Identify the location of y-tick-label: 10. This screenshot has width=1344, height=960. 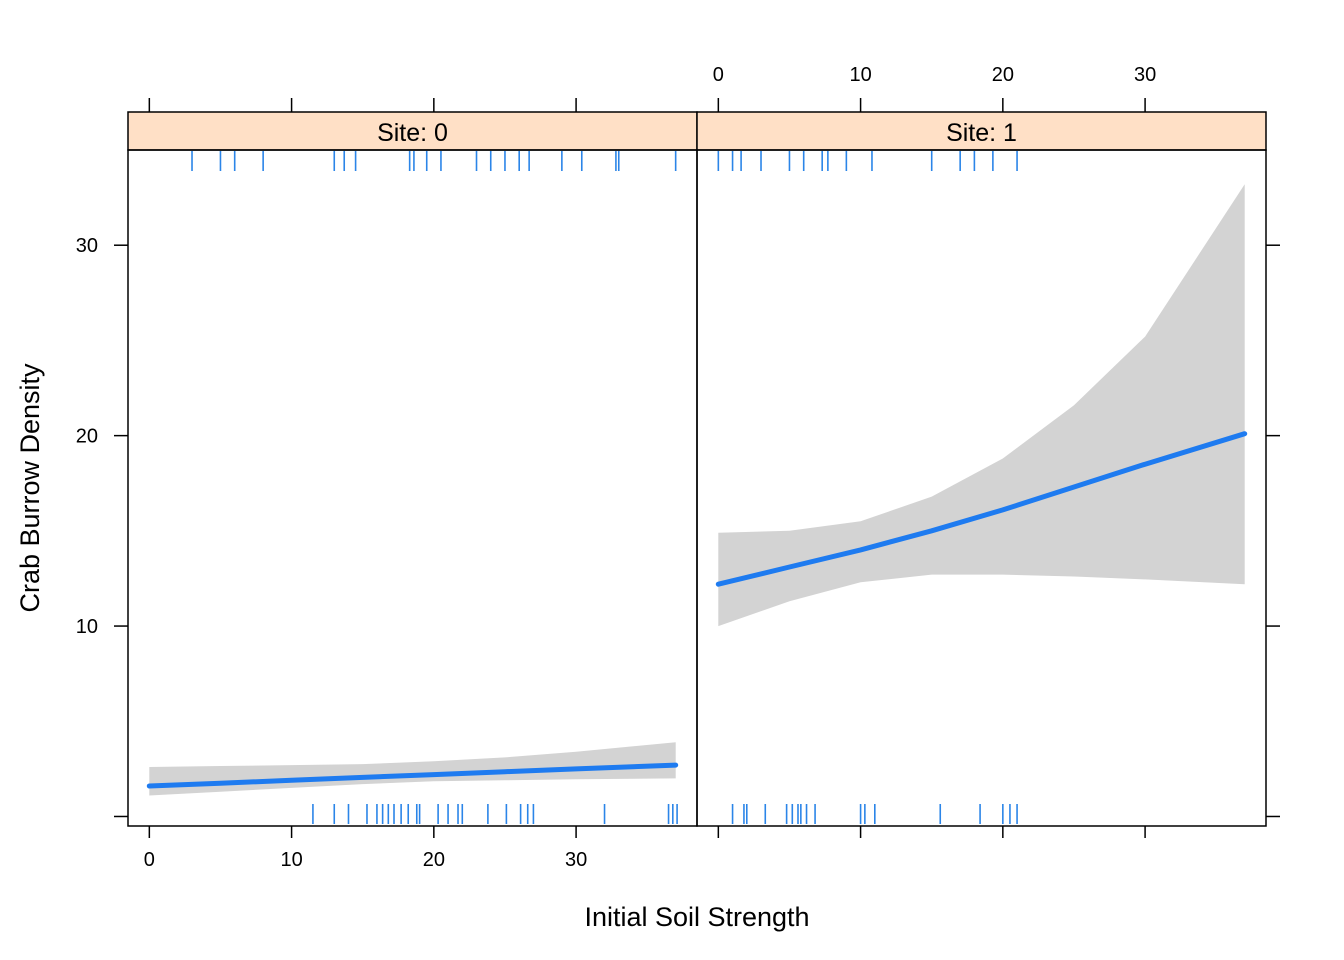
(87, 627).